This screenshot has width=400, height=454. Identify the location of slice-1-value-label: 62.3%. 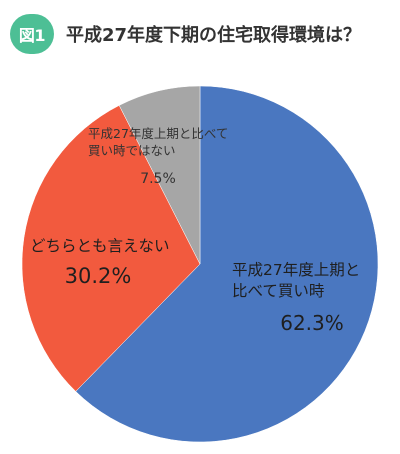
(312, 323).